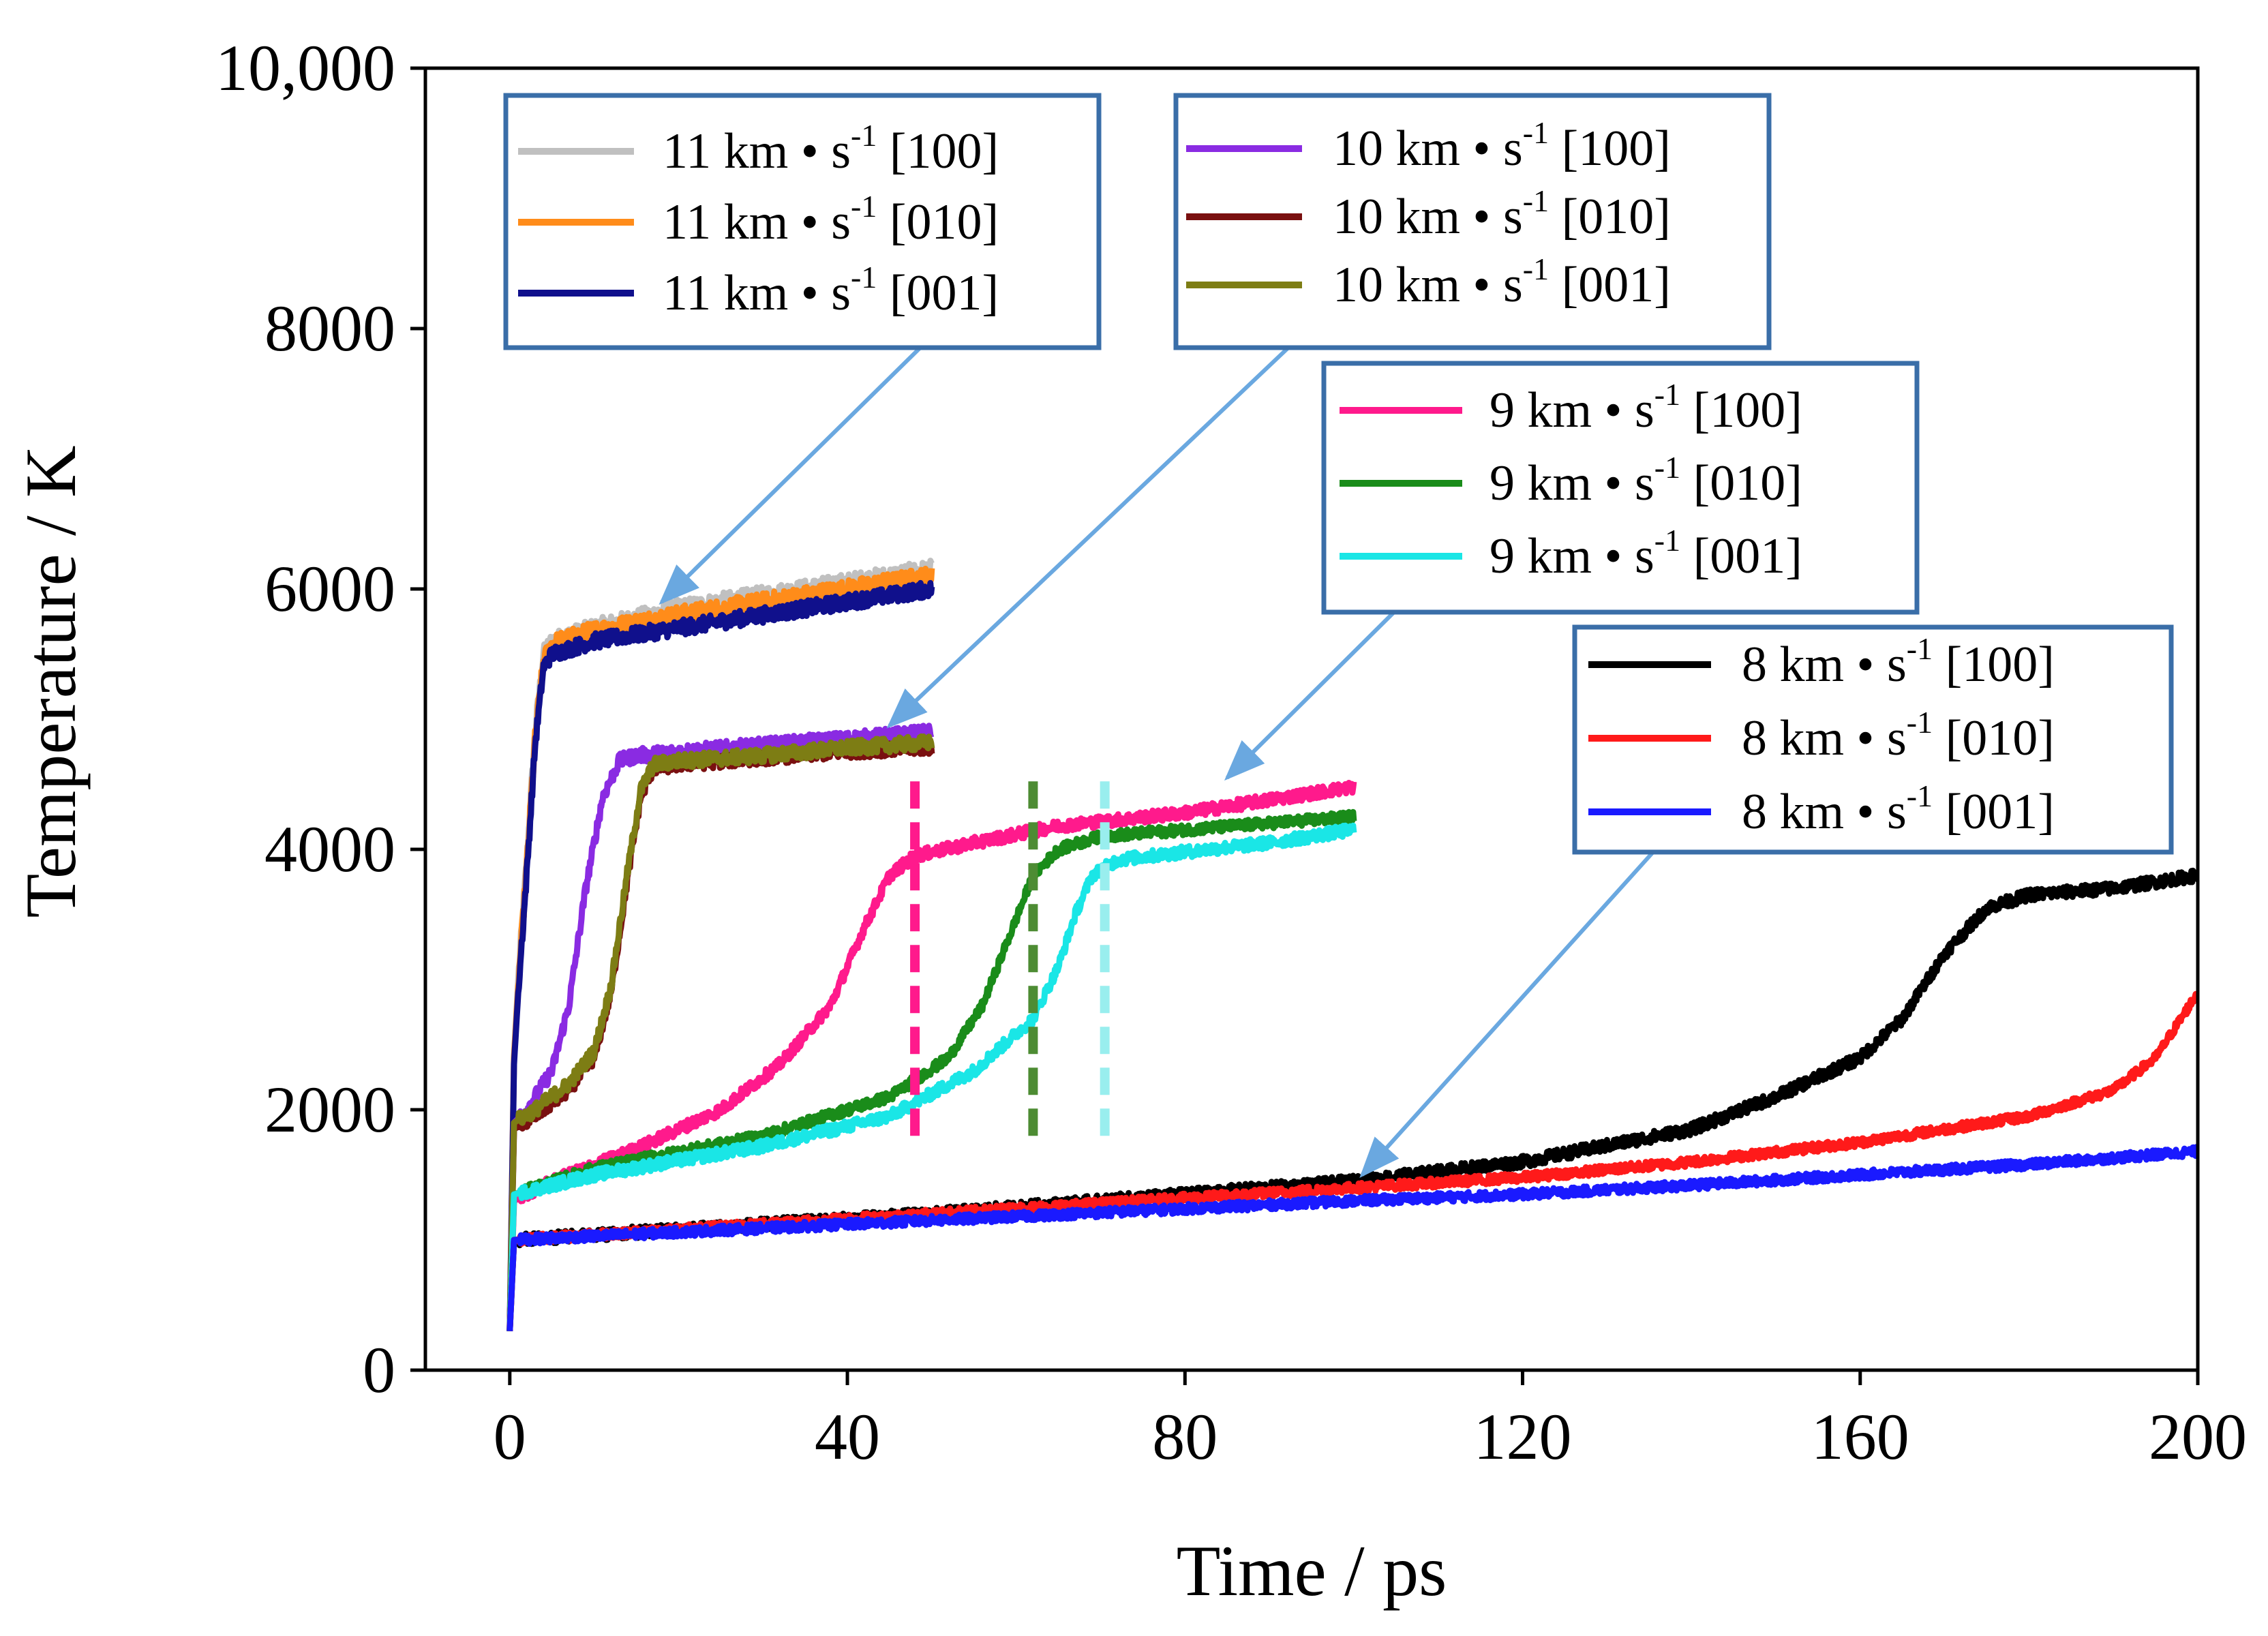 The image size is (2268, 1636). I want to click on y-axis-title: Temperature / K, so click(51, 681).